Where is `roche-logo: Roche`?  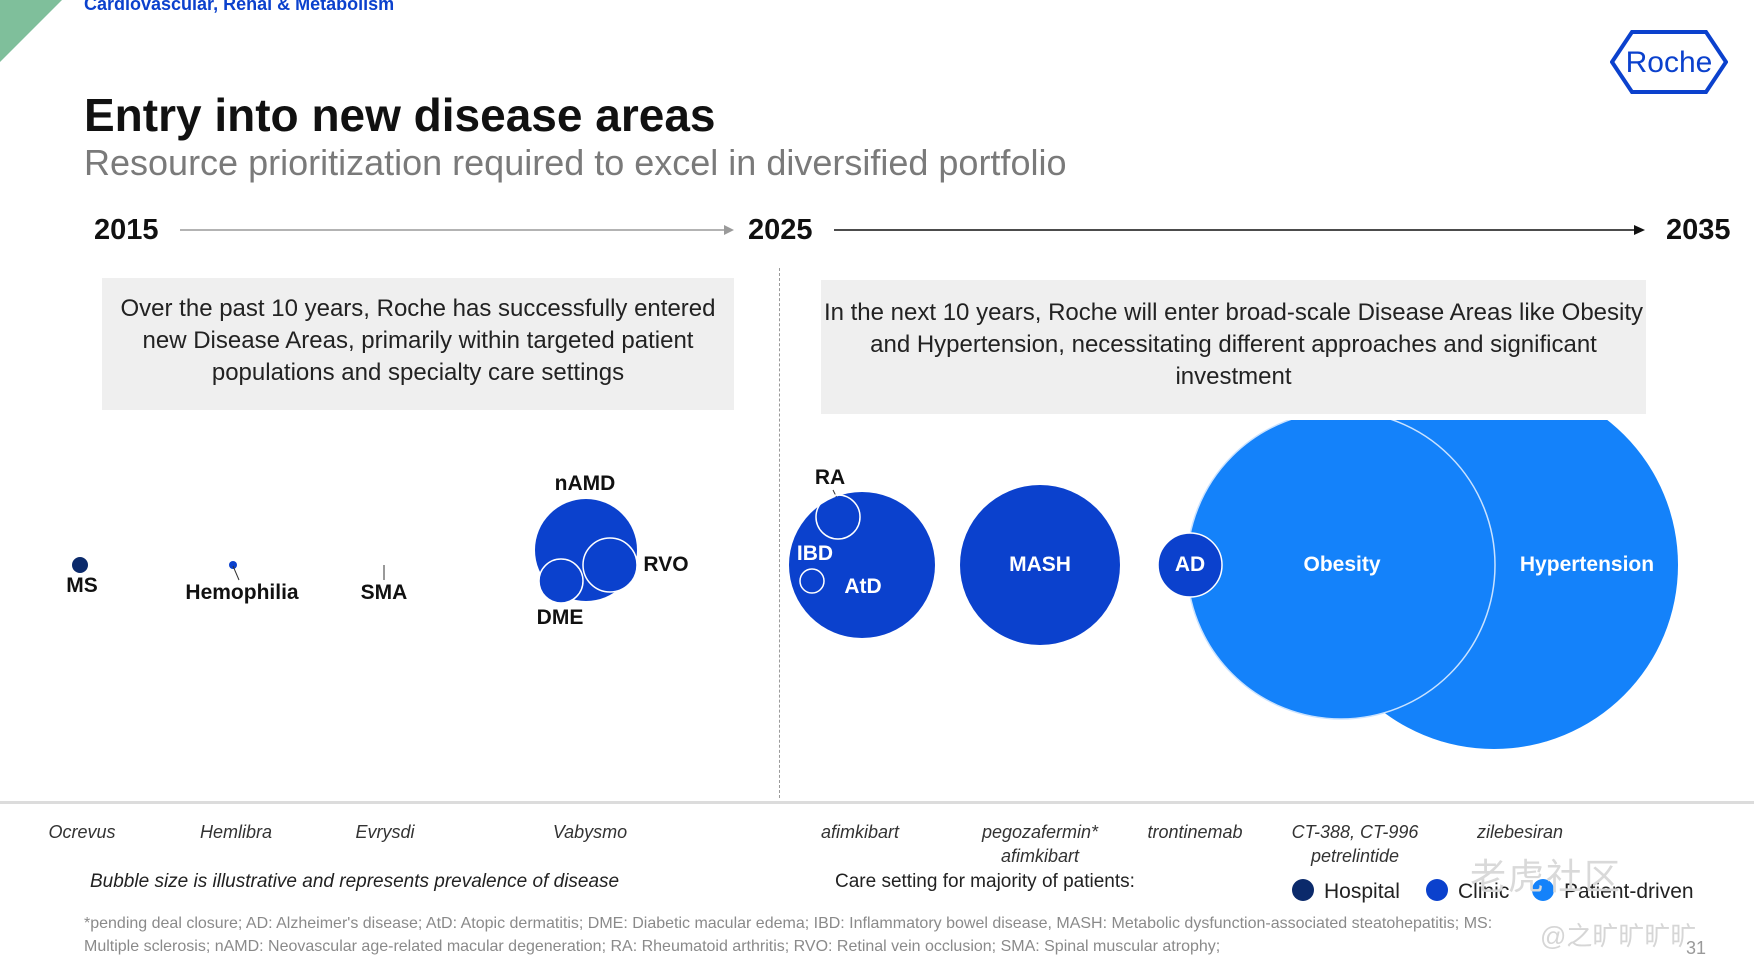 roche-logo: Roche is located at coordinates (1669, 62).